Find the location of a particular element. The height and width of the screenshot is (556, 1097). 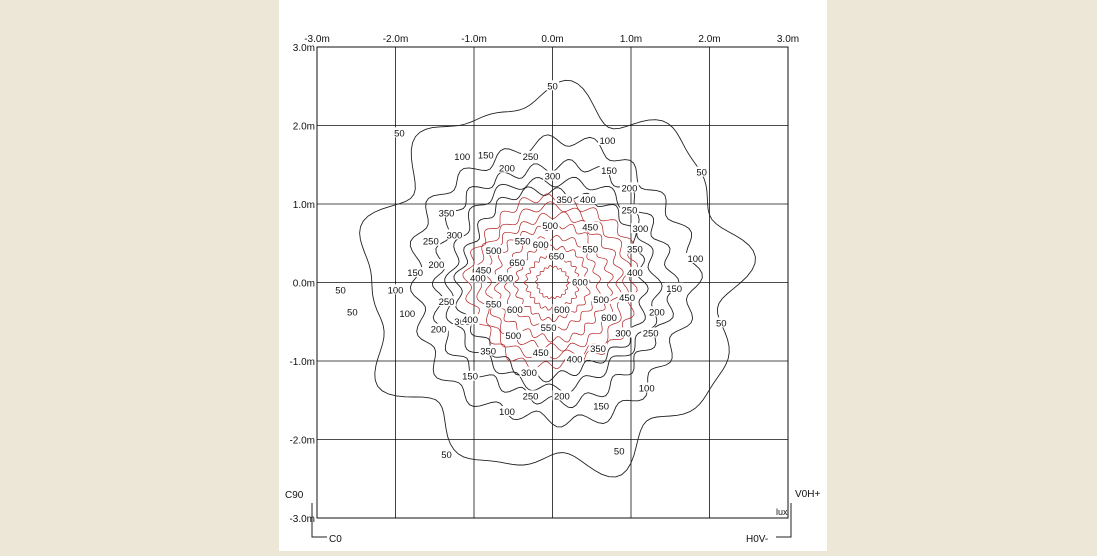

y-tick-label: -3.0m is located at coordinates (302, 519).